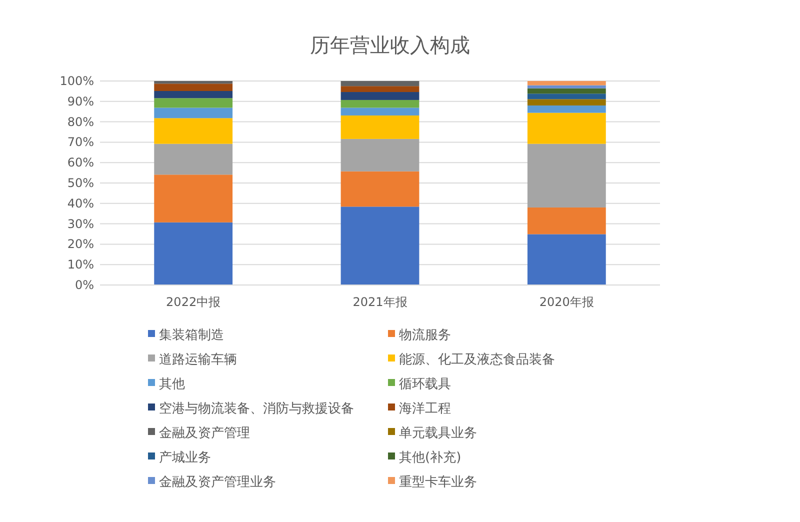  Describe the element at coordinates (425, 335) in the screenshot. I see `legend-label: 物流服务` at that location.